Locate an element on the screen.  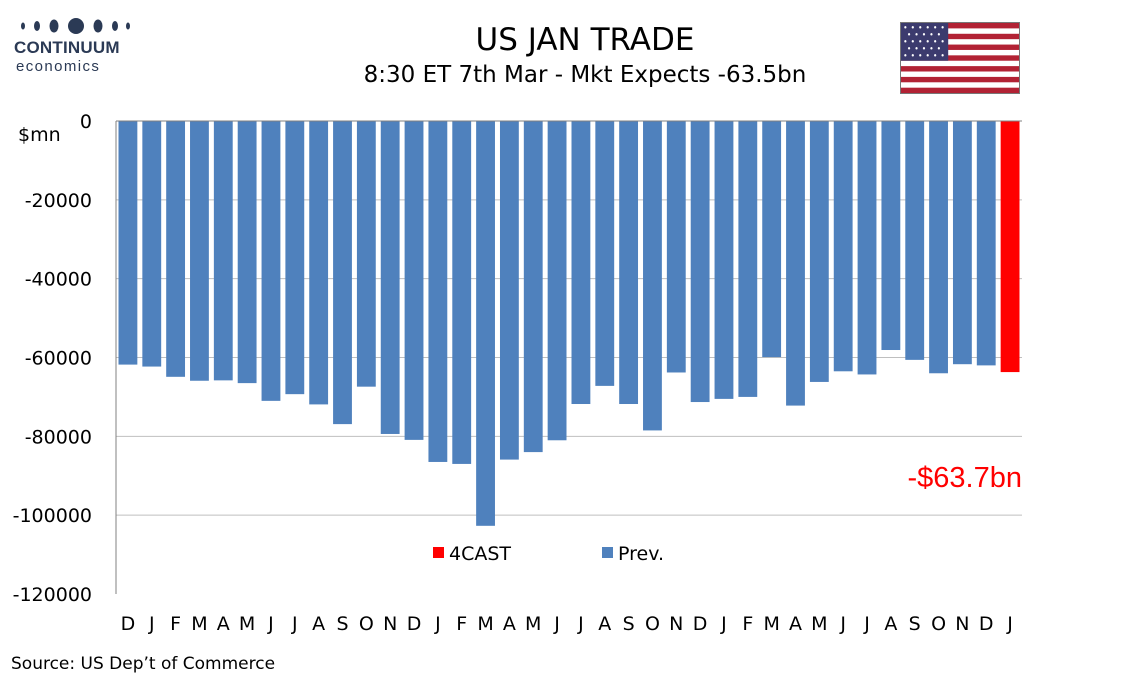
legend-label: 4CAST is located at coordinates (480, 554).